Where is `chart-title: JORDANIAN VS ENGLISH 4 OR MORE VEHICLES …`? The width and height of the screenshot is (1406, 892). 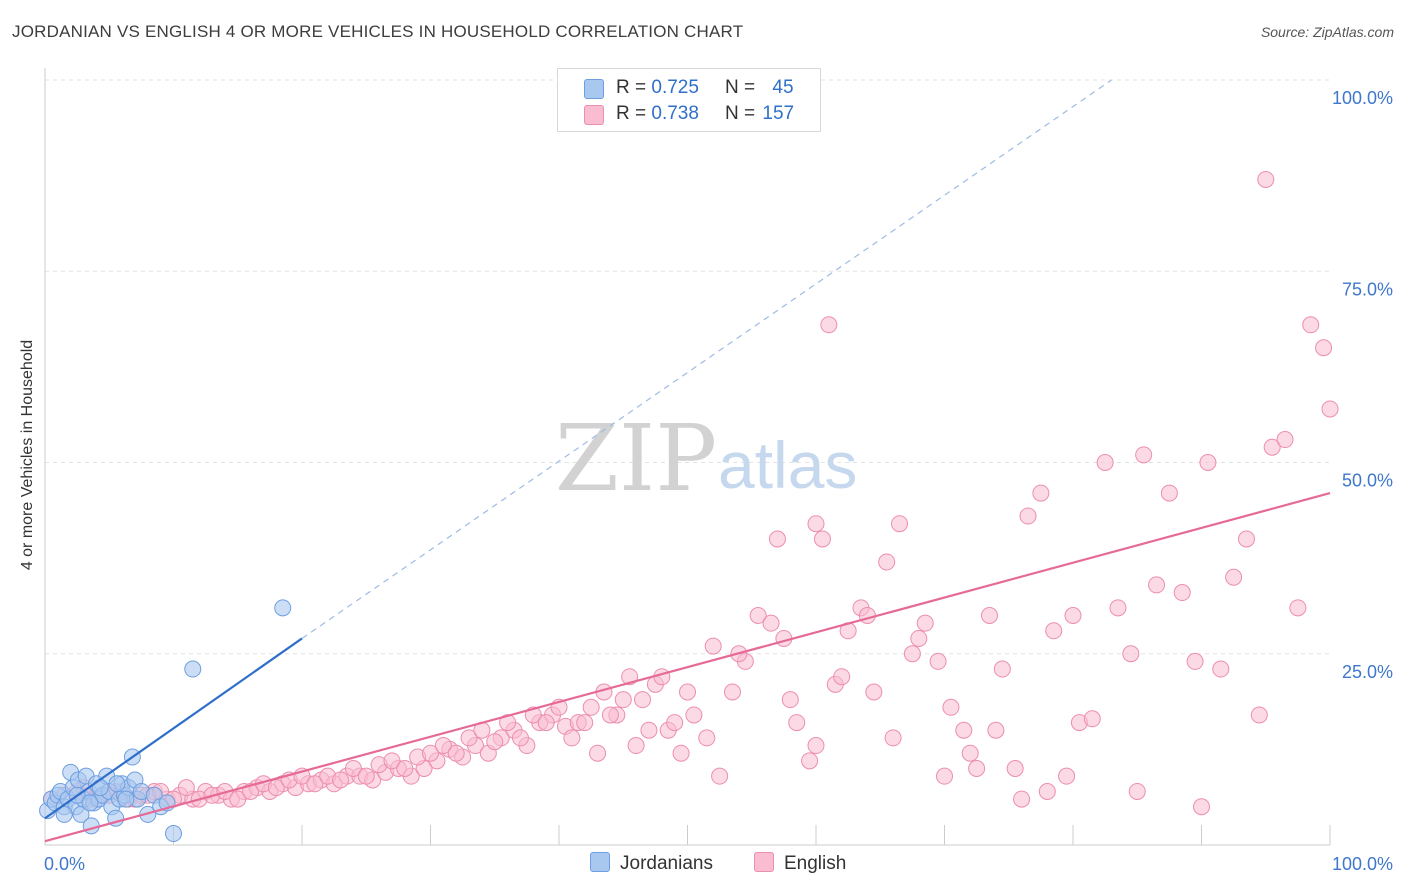
chart-title: JORDANIAN VS ENGLISH 4 OR MORE VEHICLES … is located at coordinates (378, 31).